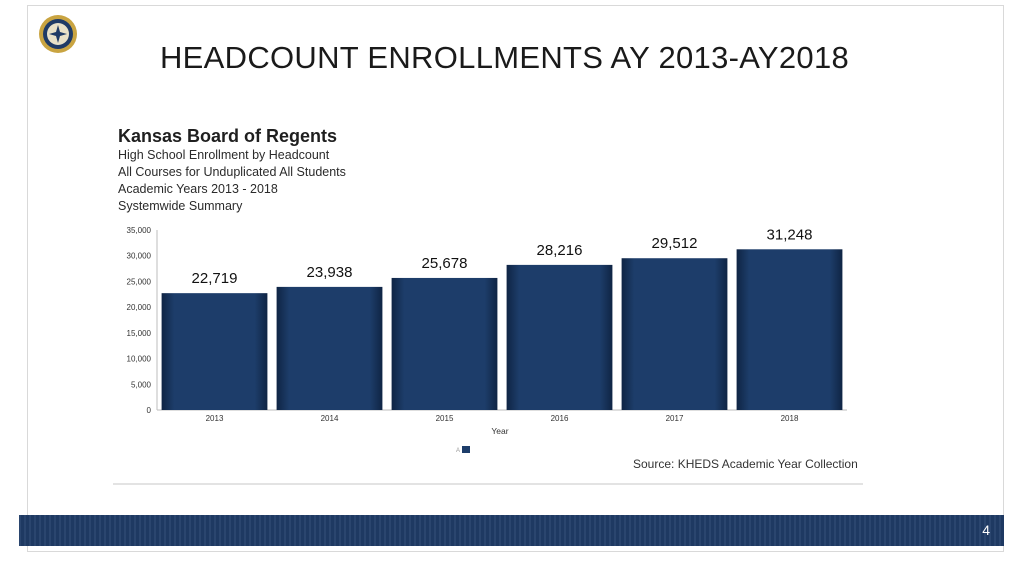 This screenshot has height=576, width=1024. Describe the element at coordinates (986, 530) in the screenshot. I see `page-number: 4` at that location.